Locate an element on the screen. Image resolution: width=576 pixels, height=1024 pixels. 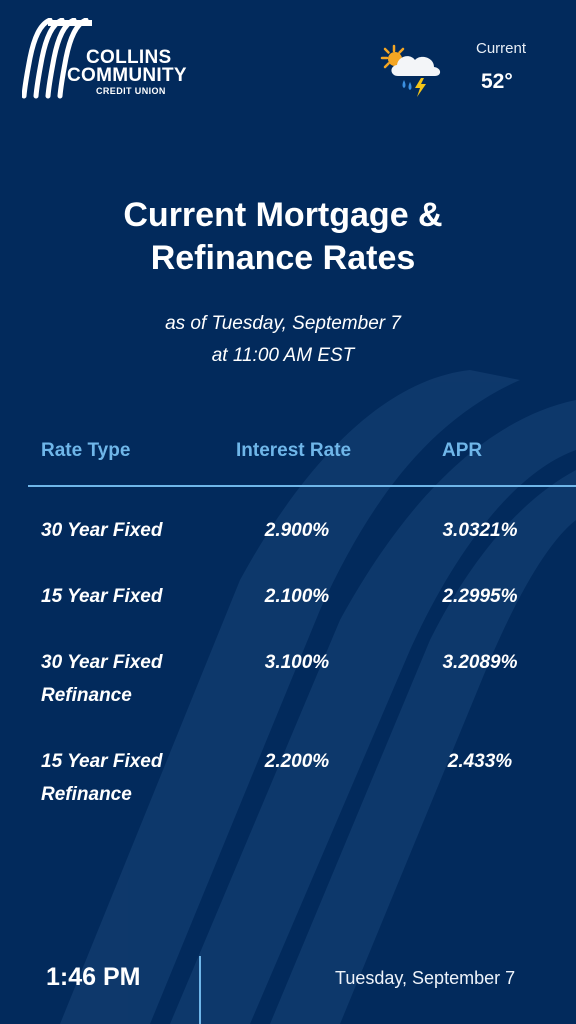
apr-cell: 2.433% is located at coordinates (480, 761).